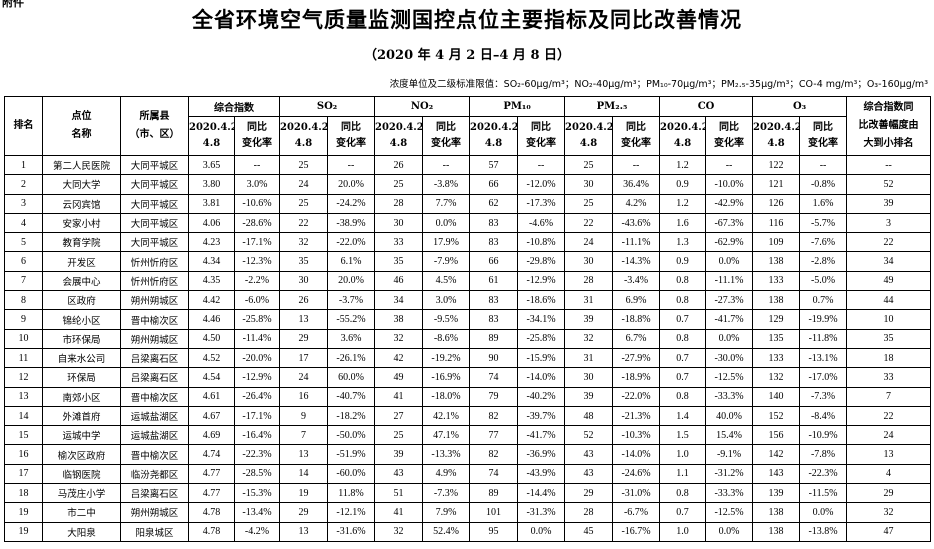 The image size is (934, 549). Describe the element at coordinates (23, 319) in the screenshot. I see `rank-cell: 9` at that location.